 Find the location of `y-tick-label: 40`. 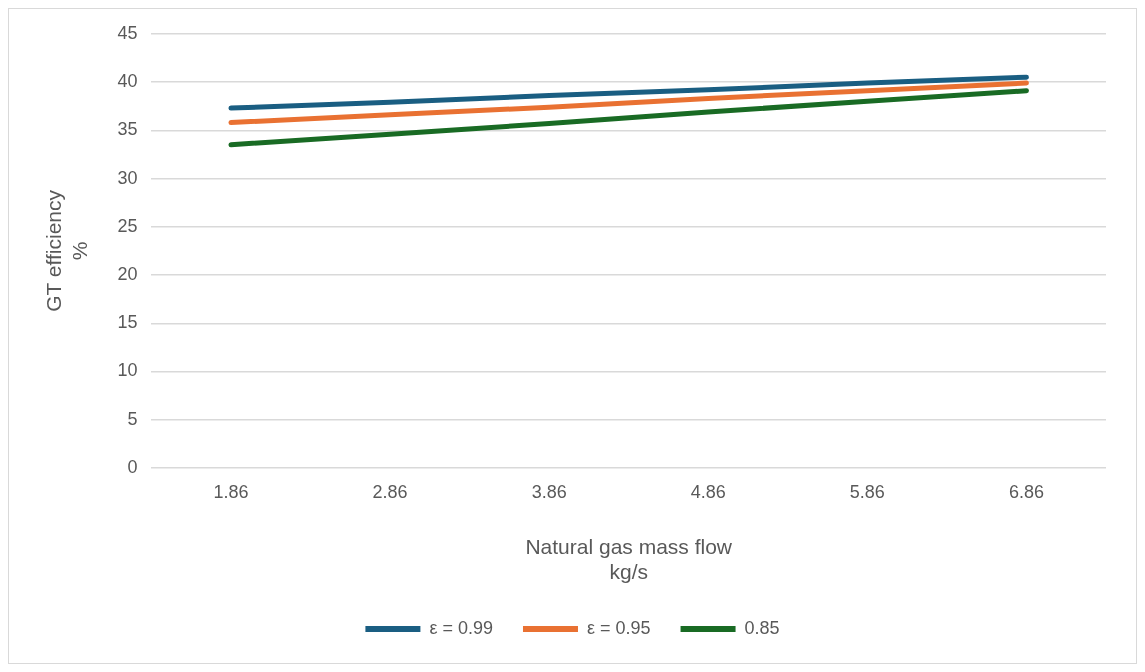

y-tick-label: 40 is located at coordinates (127, 81).